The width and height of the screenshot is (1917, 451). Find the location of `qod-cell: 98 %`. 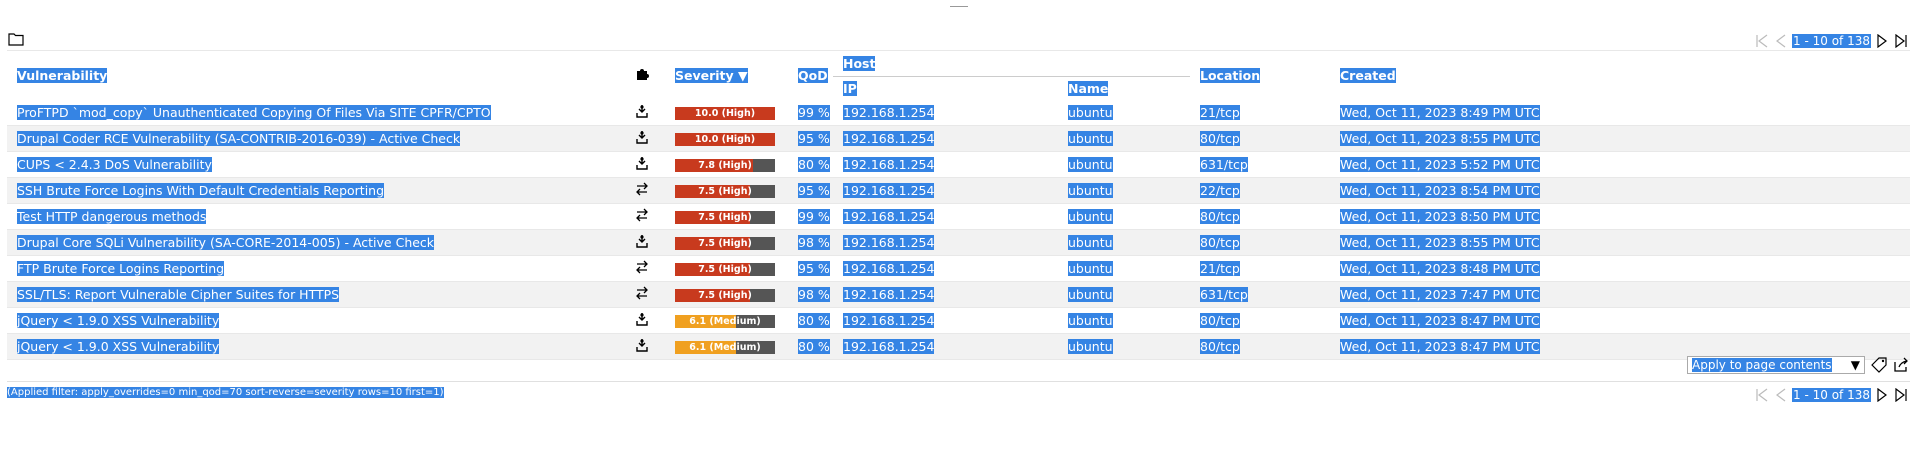

qod-cell: 98 % is located at coordinates (810, 242).